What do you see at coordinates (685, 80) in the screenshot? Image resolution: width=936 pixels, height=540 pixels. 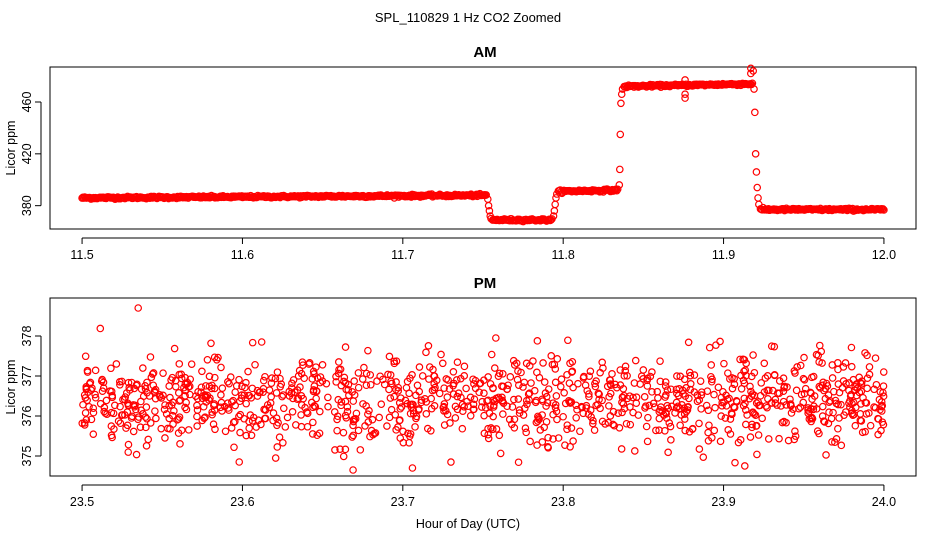 I see `am-outlier-point` at bounding box center [685, 80].